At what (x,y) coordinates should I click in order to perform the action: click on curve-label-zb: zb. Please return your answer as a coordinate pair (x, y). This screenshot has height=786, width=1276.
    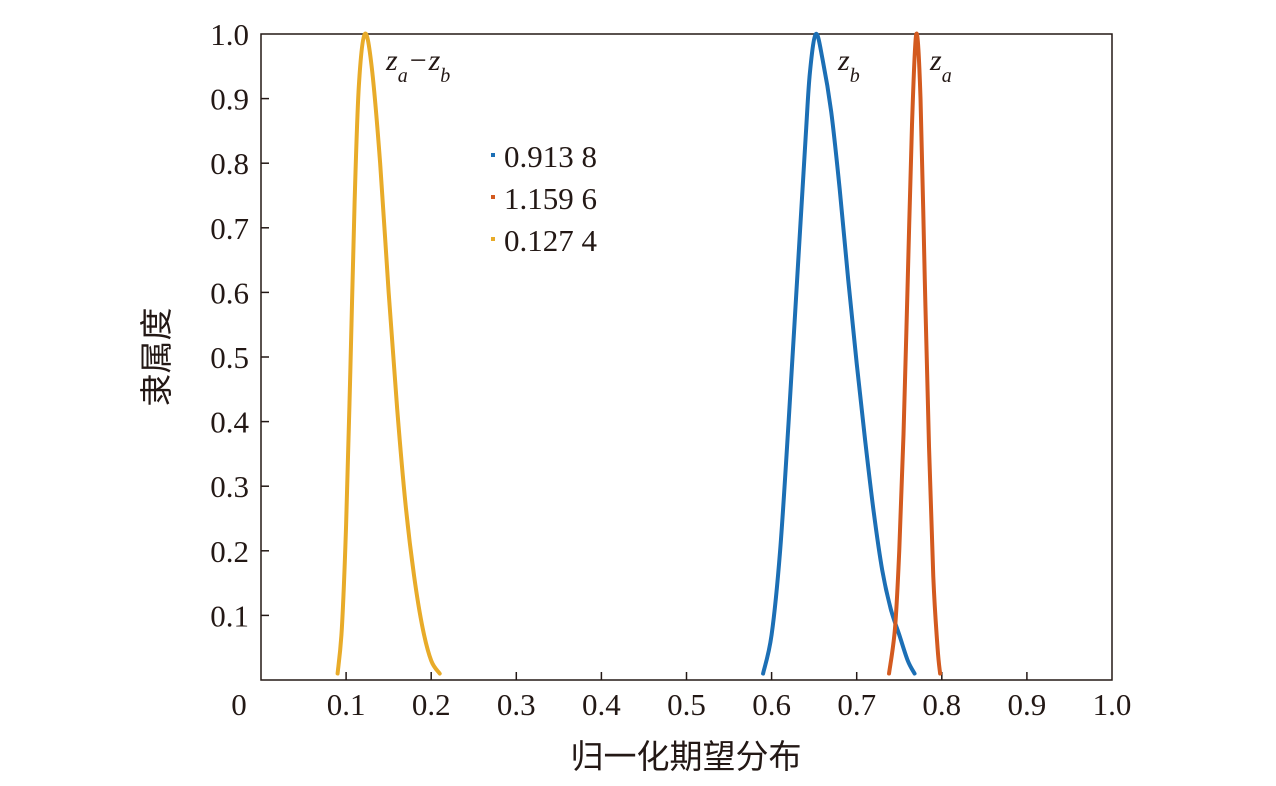
    Looking at the image, I should click on (848, 65).